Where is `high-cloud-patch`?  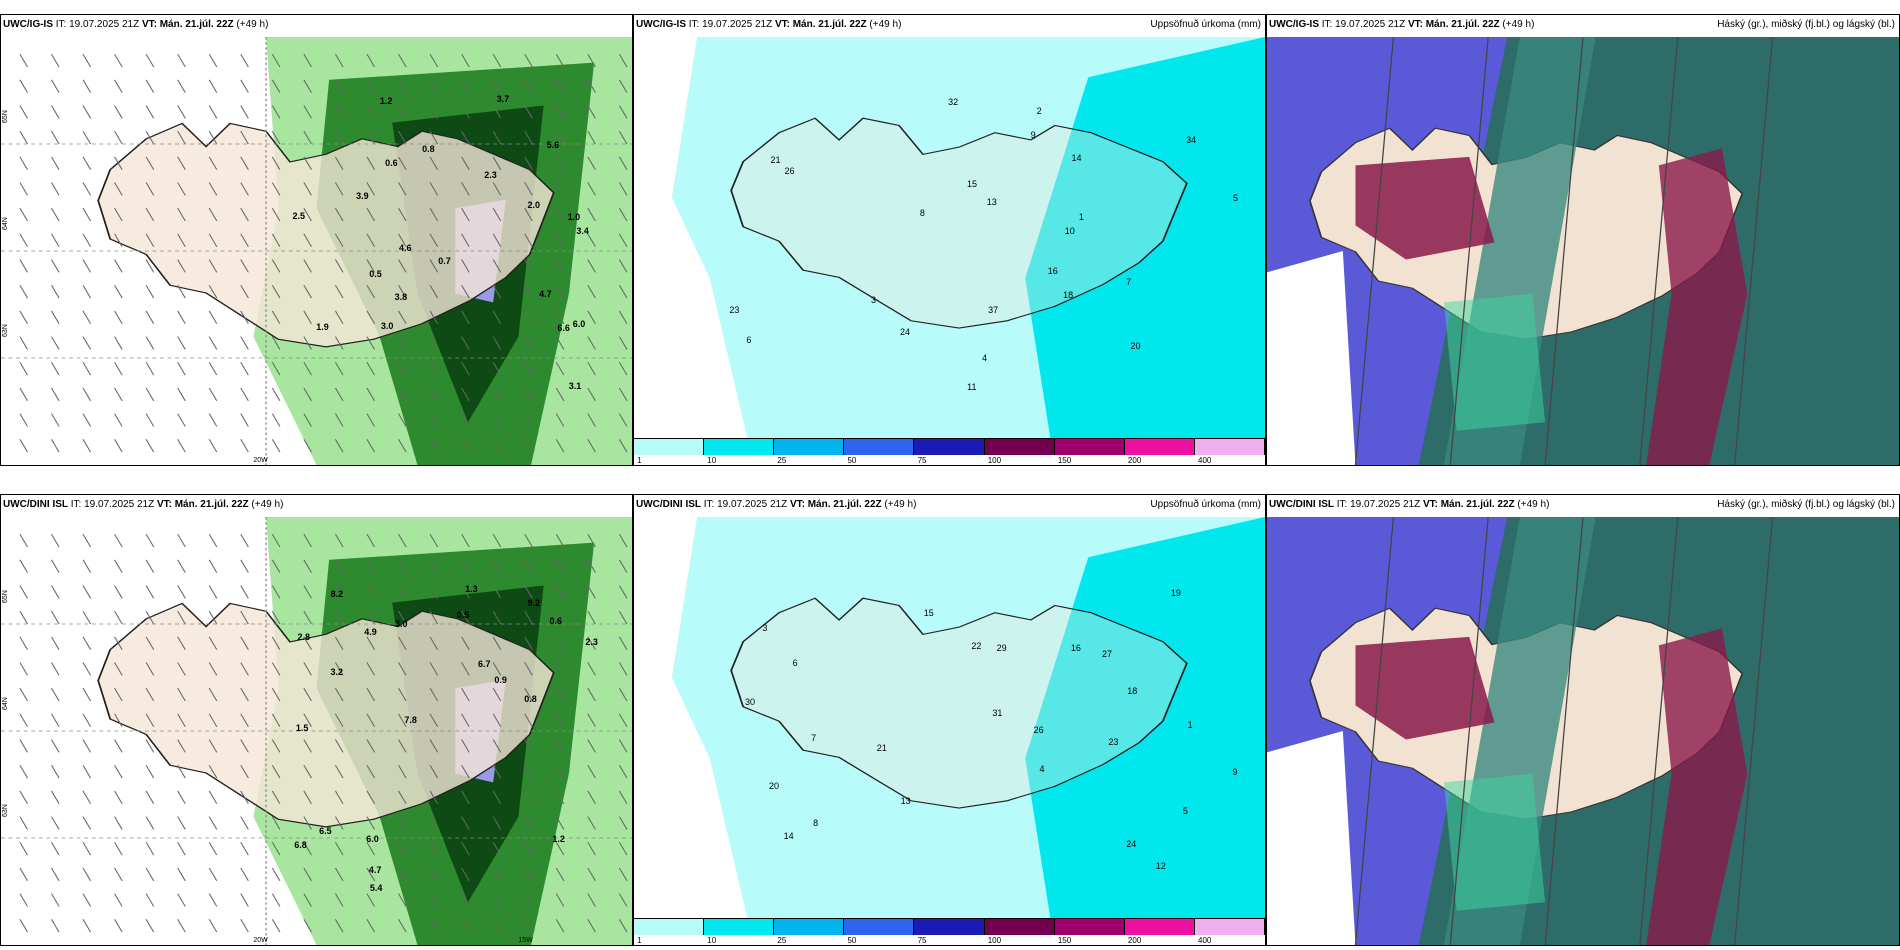 high-cloud-patch is located at coordinates (1425, 208).